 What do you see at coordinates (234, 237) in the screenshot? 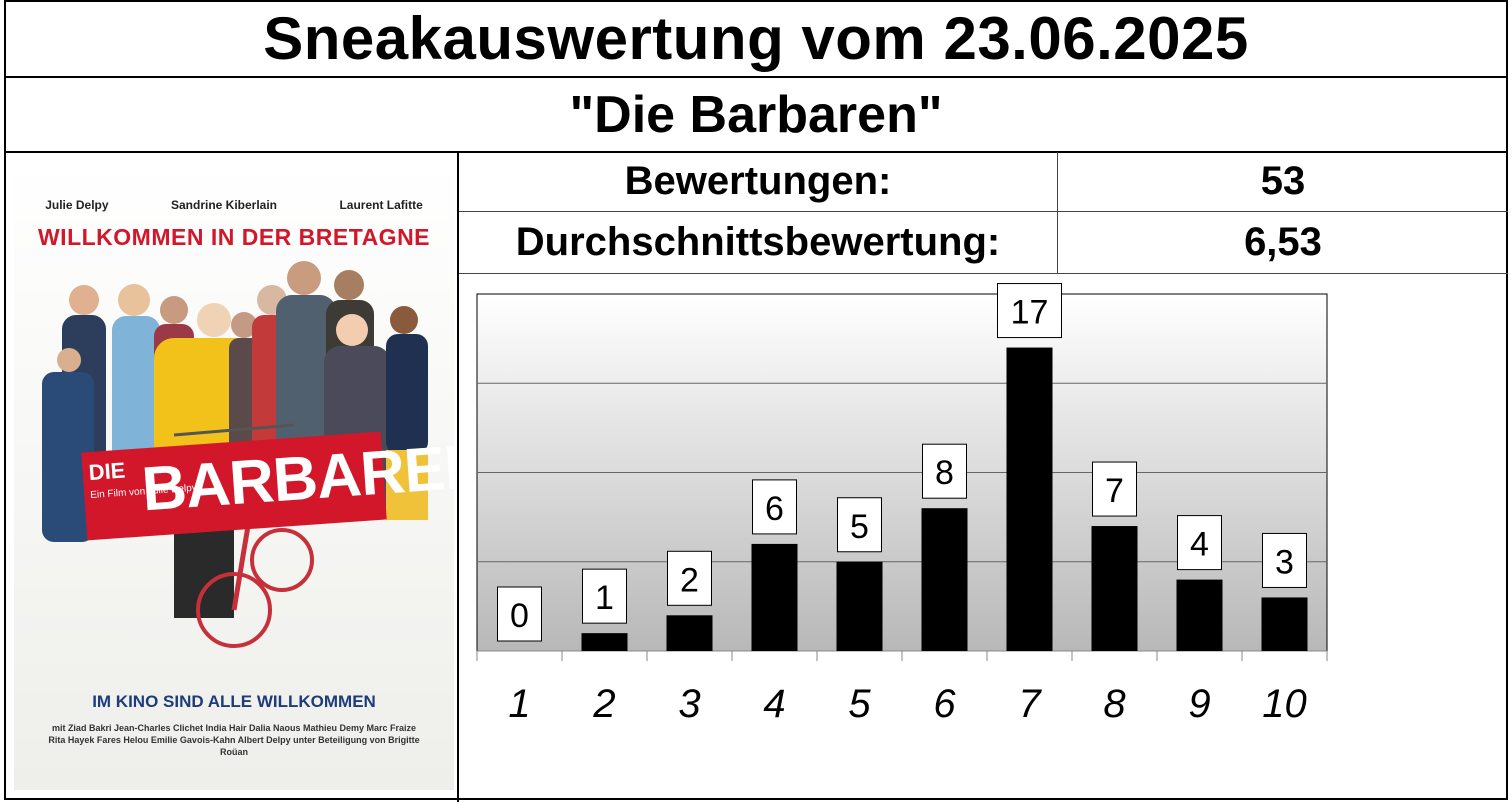
I see `poster-tagline: WILLKOMMEN IN DER BRETAGNE` at bounding box center [234, 237].